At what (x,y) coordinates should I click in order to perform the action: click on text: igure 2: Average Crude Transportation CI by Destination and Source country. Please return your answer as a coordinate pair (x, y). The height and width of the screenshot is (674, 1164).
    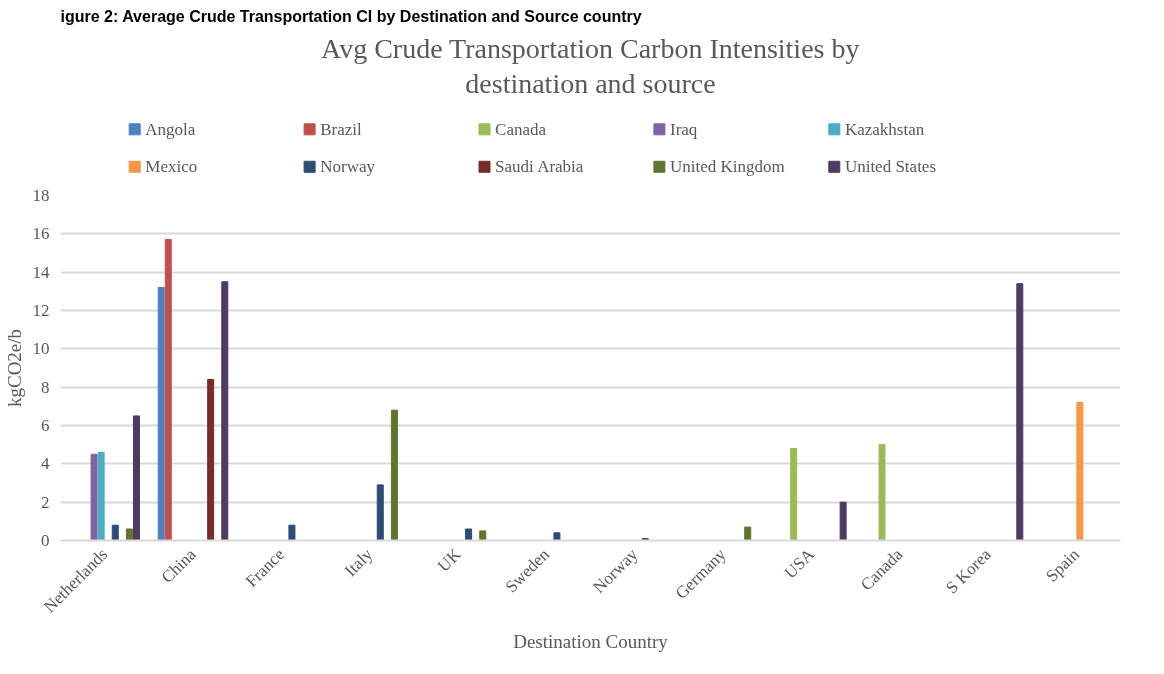
    Looking at the image, I should click on (351, 16).